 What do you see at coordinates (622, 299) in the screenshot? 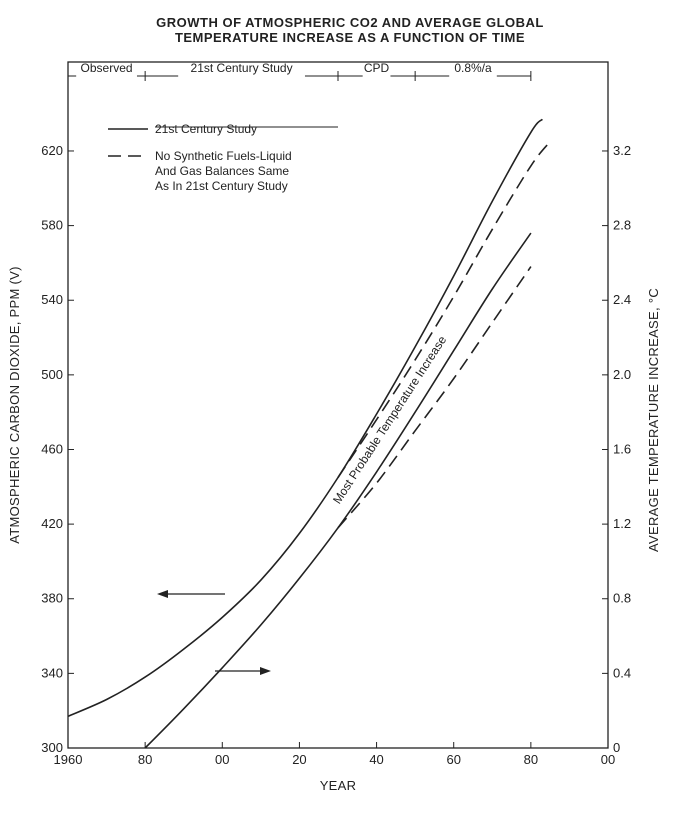
I see `right-tick-label-6: 2.4` at bounding box center [622, 299].